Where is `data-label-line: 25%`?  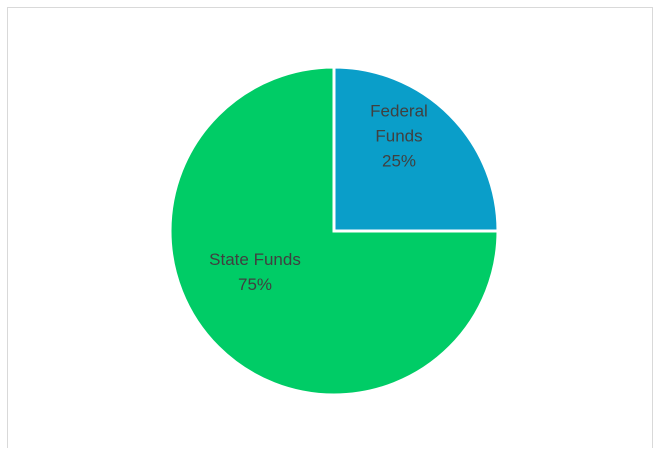 data-label-line: 25% is located at coordinates (399, 160).